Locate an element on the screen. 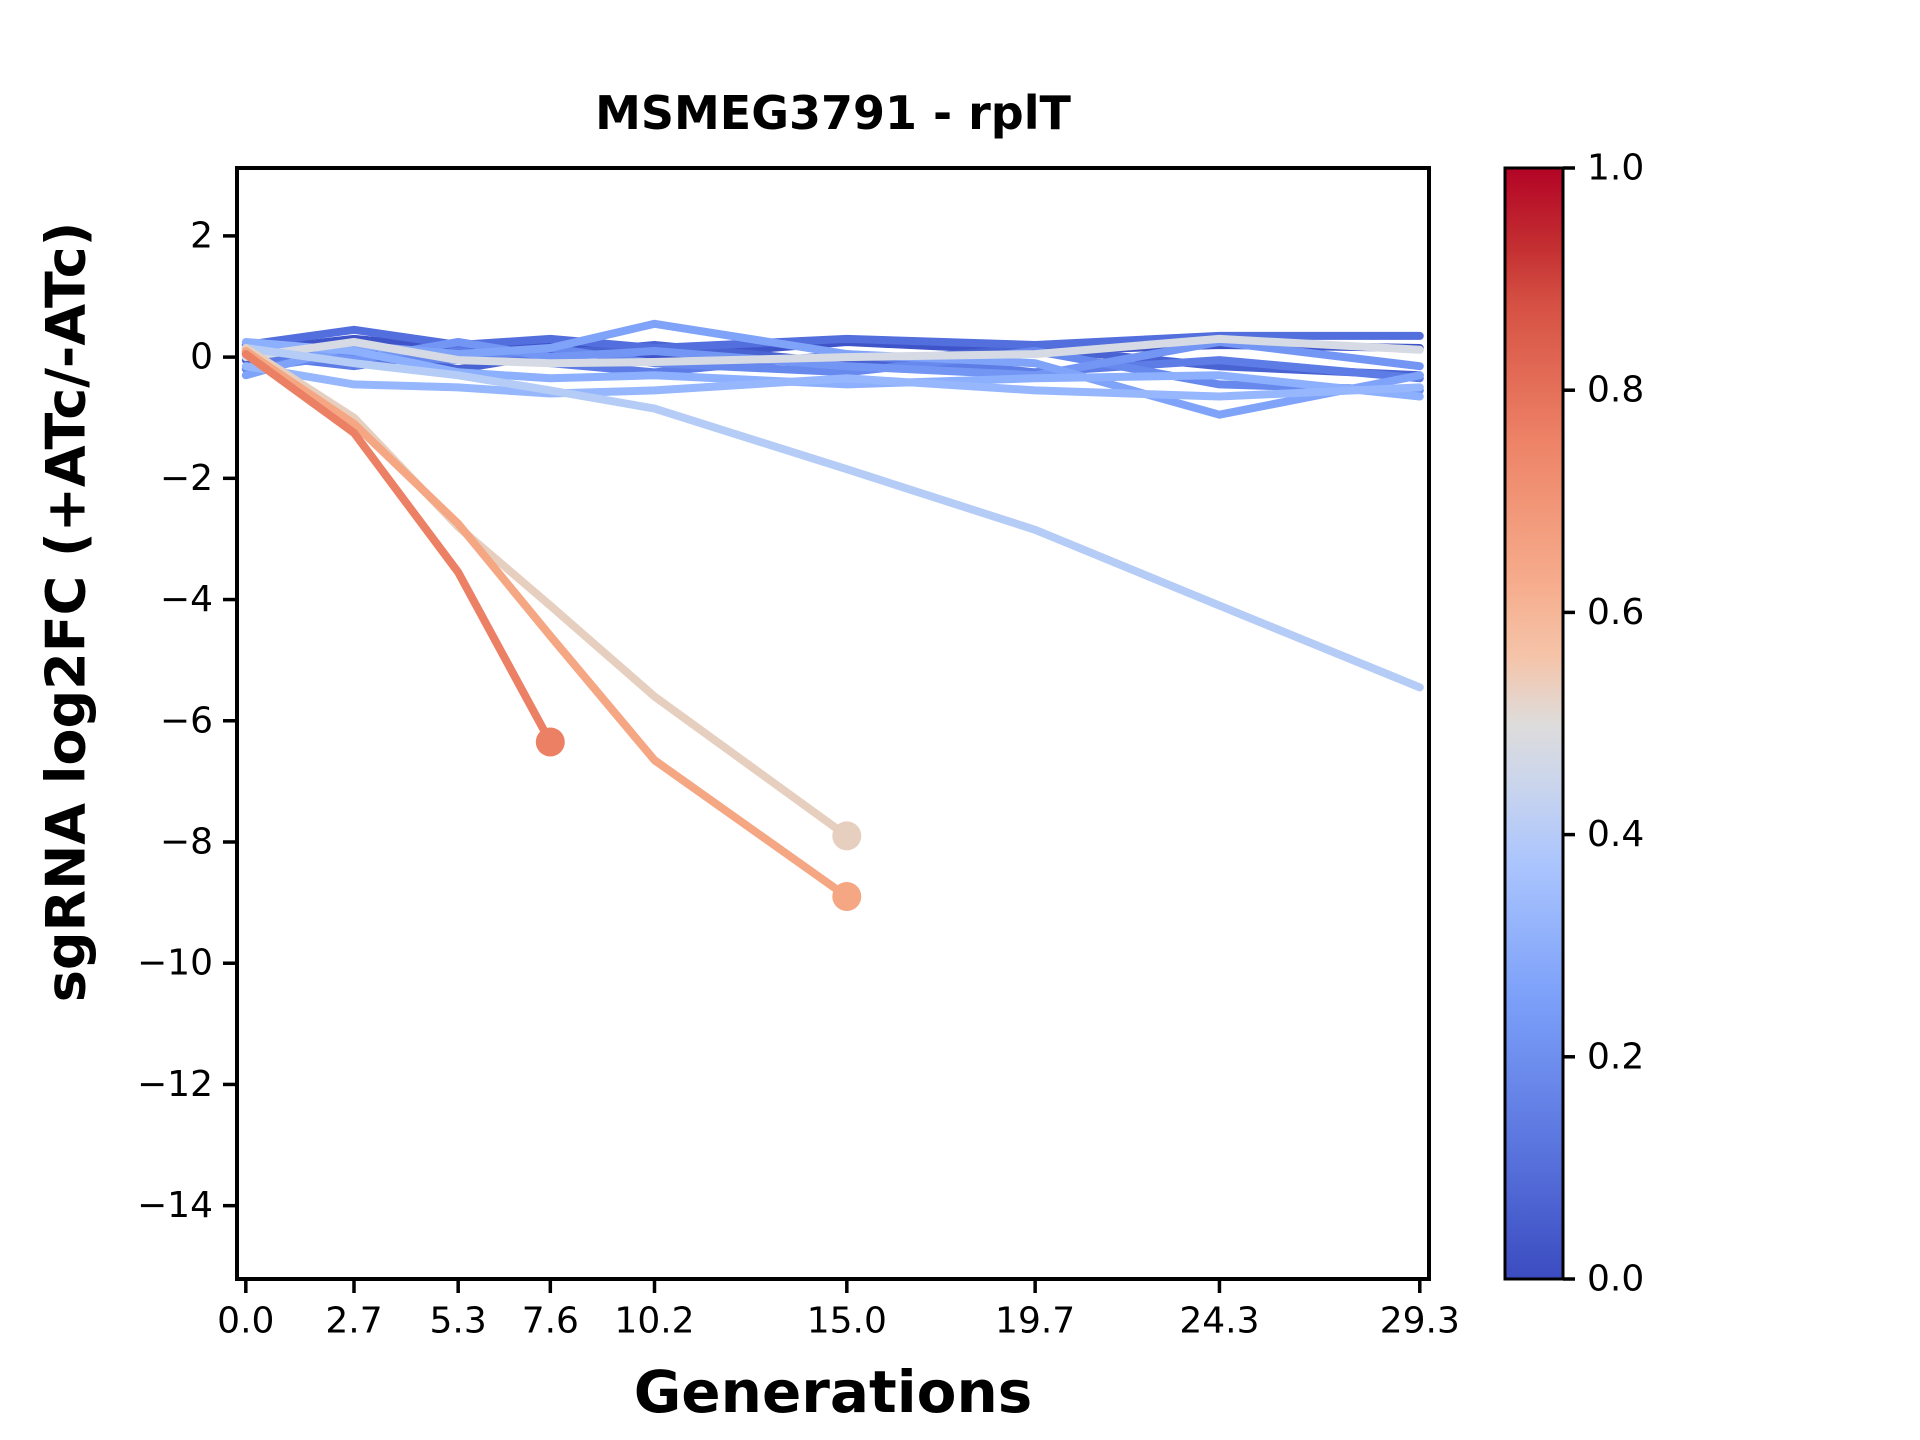 This screenshot has height=1440, width=1920. colorbar-tick-label: 0.6 is located at coordinates (1615, 612).